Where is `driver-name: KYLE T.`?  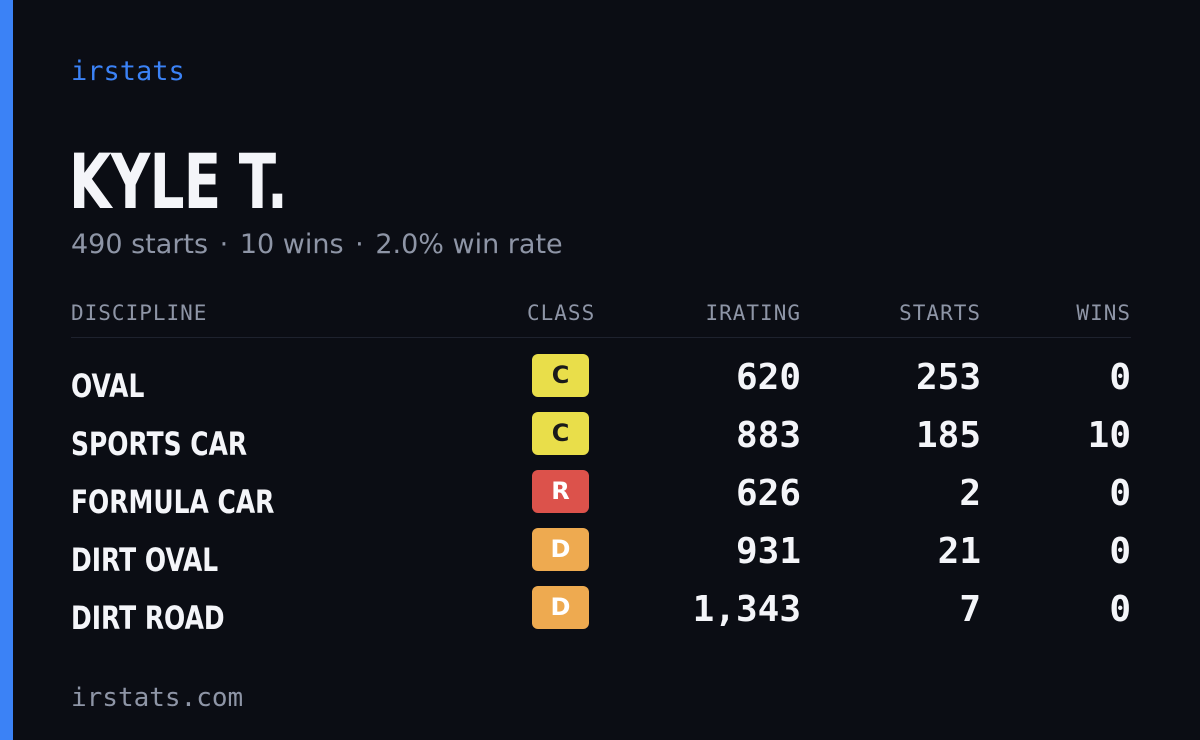
driver-name: KYLE T. is located at coordinates (178, 181).